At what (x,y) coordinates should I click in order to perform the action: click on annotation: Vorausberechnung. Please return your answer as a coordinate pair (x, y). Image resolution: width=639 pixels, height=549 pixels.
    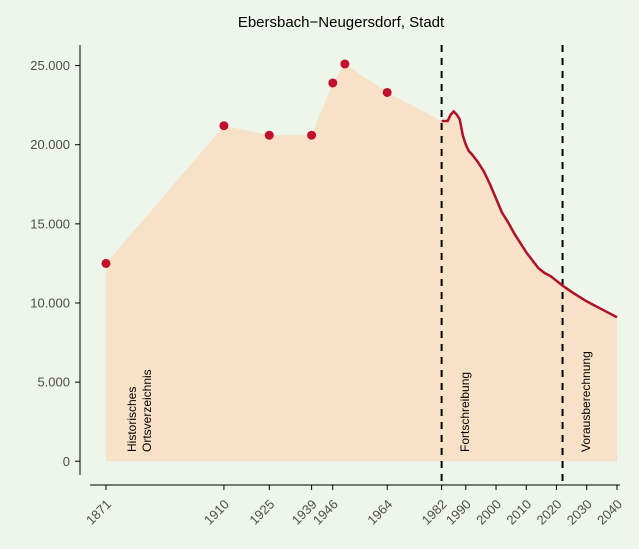
    Looking at the image, I should click on (586, 401).